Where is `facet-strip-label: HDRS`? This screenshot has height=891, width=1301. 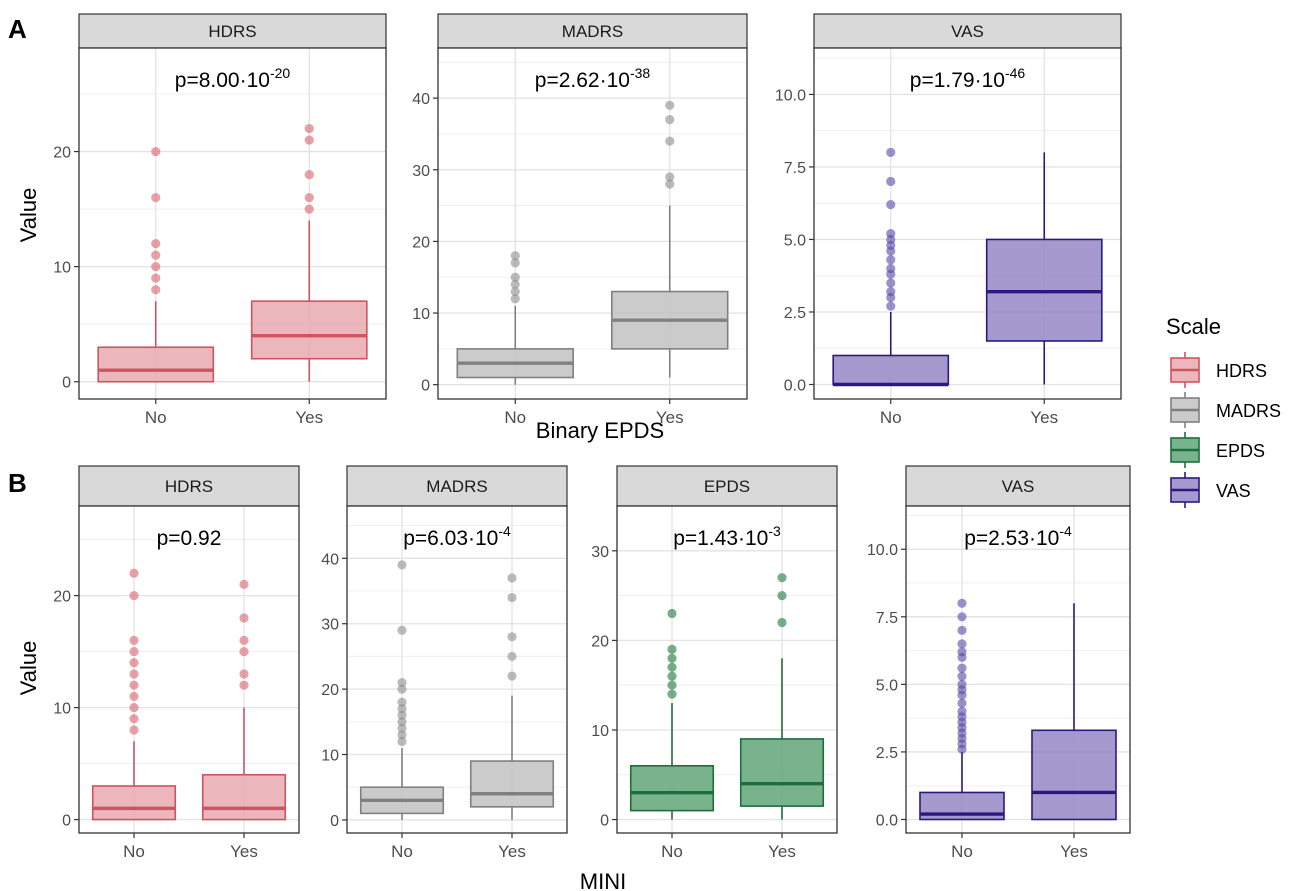 facet-strip-label: HDRS is located at coordinates (189, 486).